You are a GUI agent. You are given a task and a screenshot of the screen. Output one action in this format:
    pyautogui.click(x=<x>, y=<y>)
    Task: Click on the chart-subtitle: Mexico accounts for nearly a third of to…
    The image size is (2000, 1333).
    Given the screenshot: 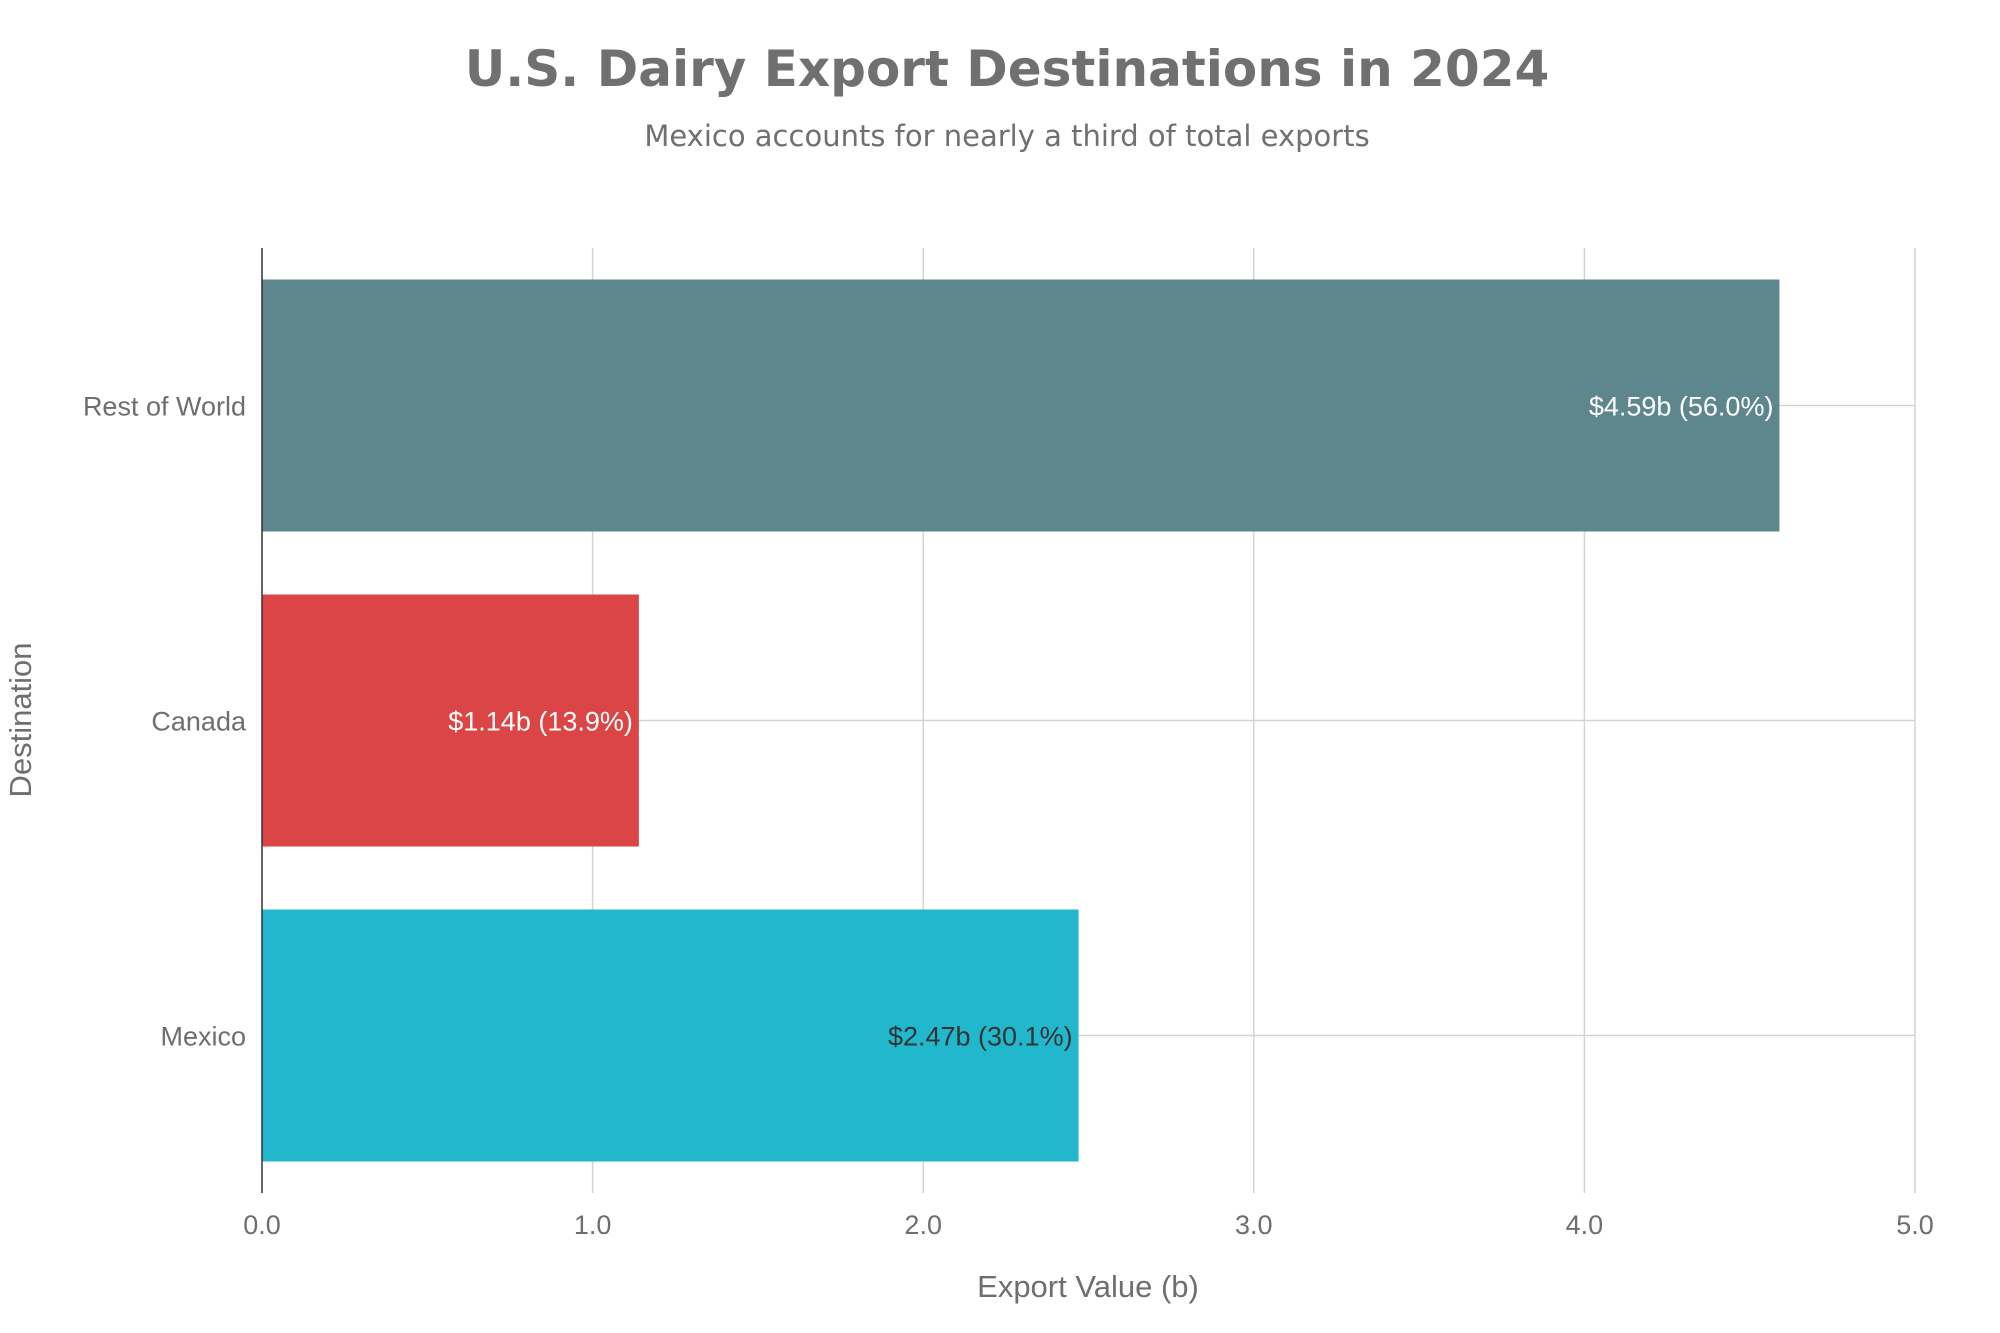 What is the action you would take?
    pyautogui.click(x=1006, y=136)
    